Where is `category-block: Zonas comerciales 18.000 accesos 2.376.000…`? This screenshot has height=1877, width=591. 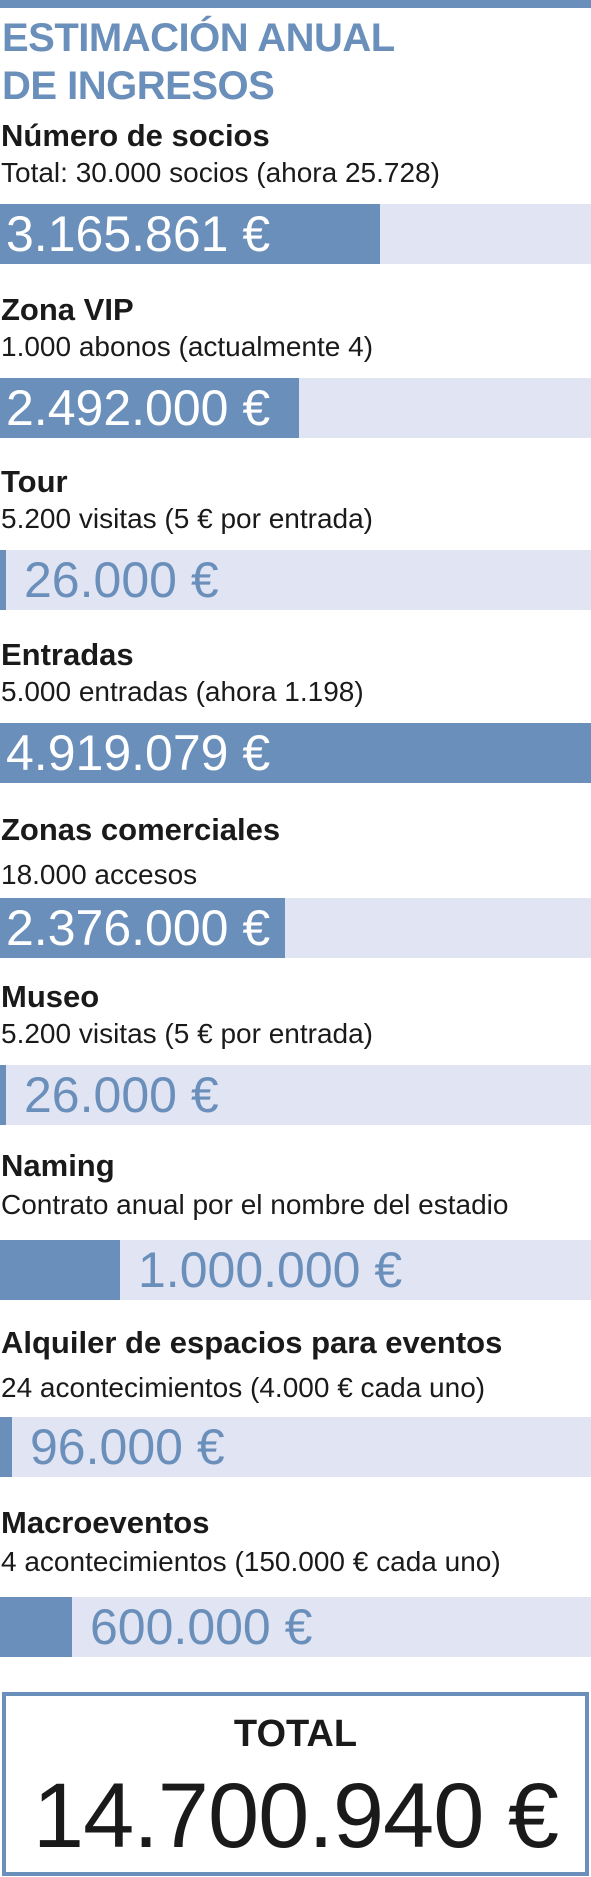
category-block: Zonas comerciales 18.000 accesos 2.376.000… is located at coordinates (295, 885).